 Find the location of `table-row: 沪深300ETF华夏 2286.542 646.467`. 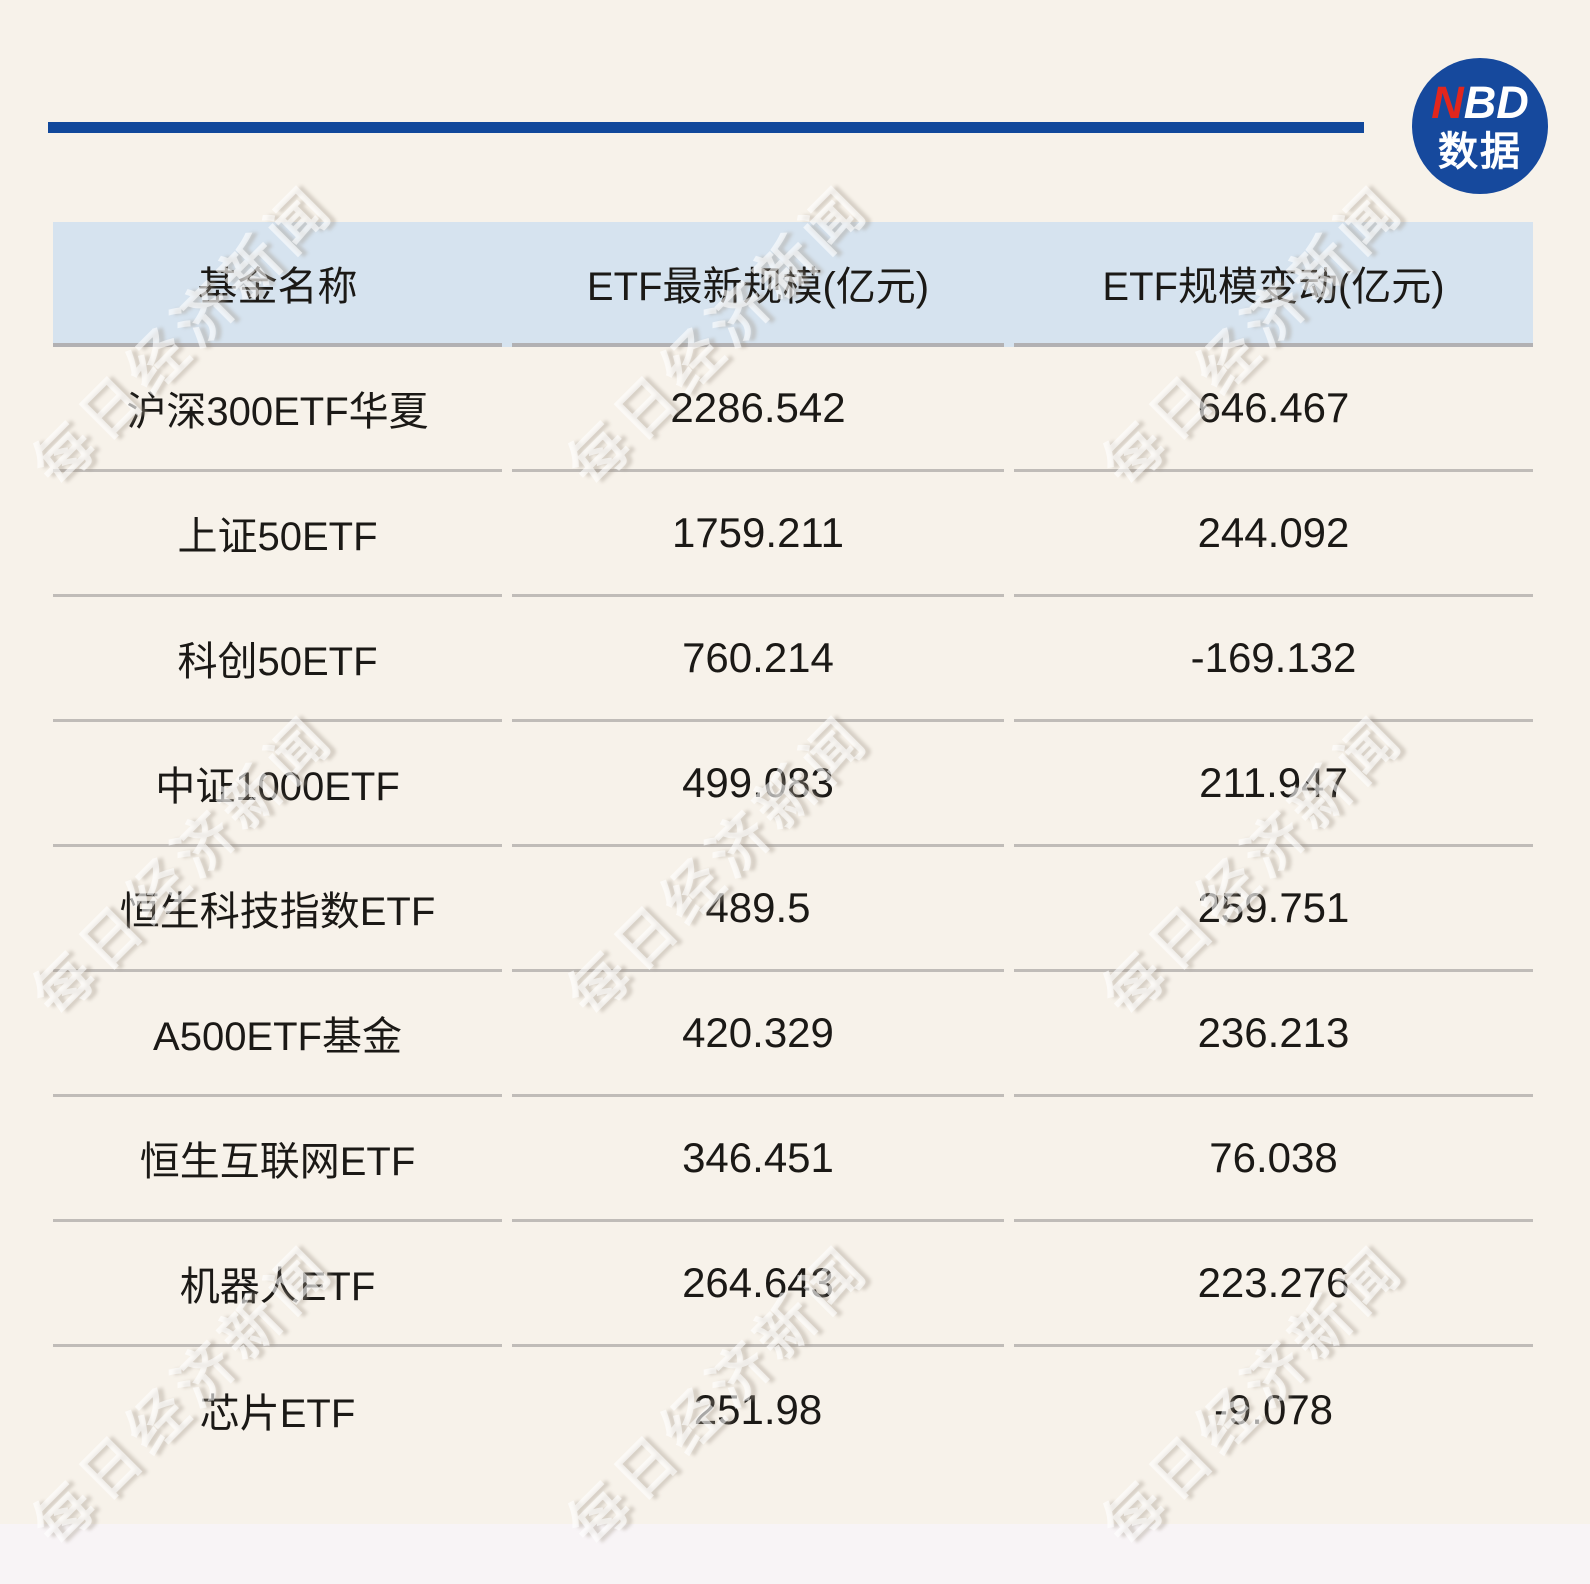

table-row: 沪深300ETF华夏 2286.542 646.467 is located at coordinates (793, 409).